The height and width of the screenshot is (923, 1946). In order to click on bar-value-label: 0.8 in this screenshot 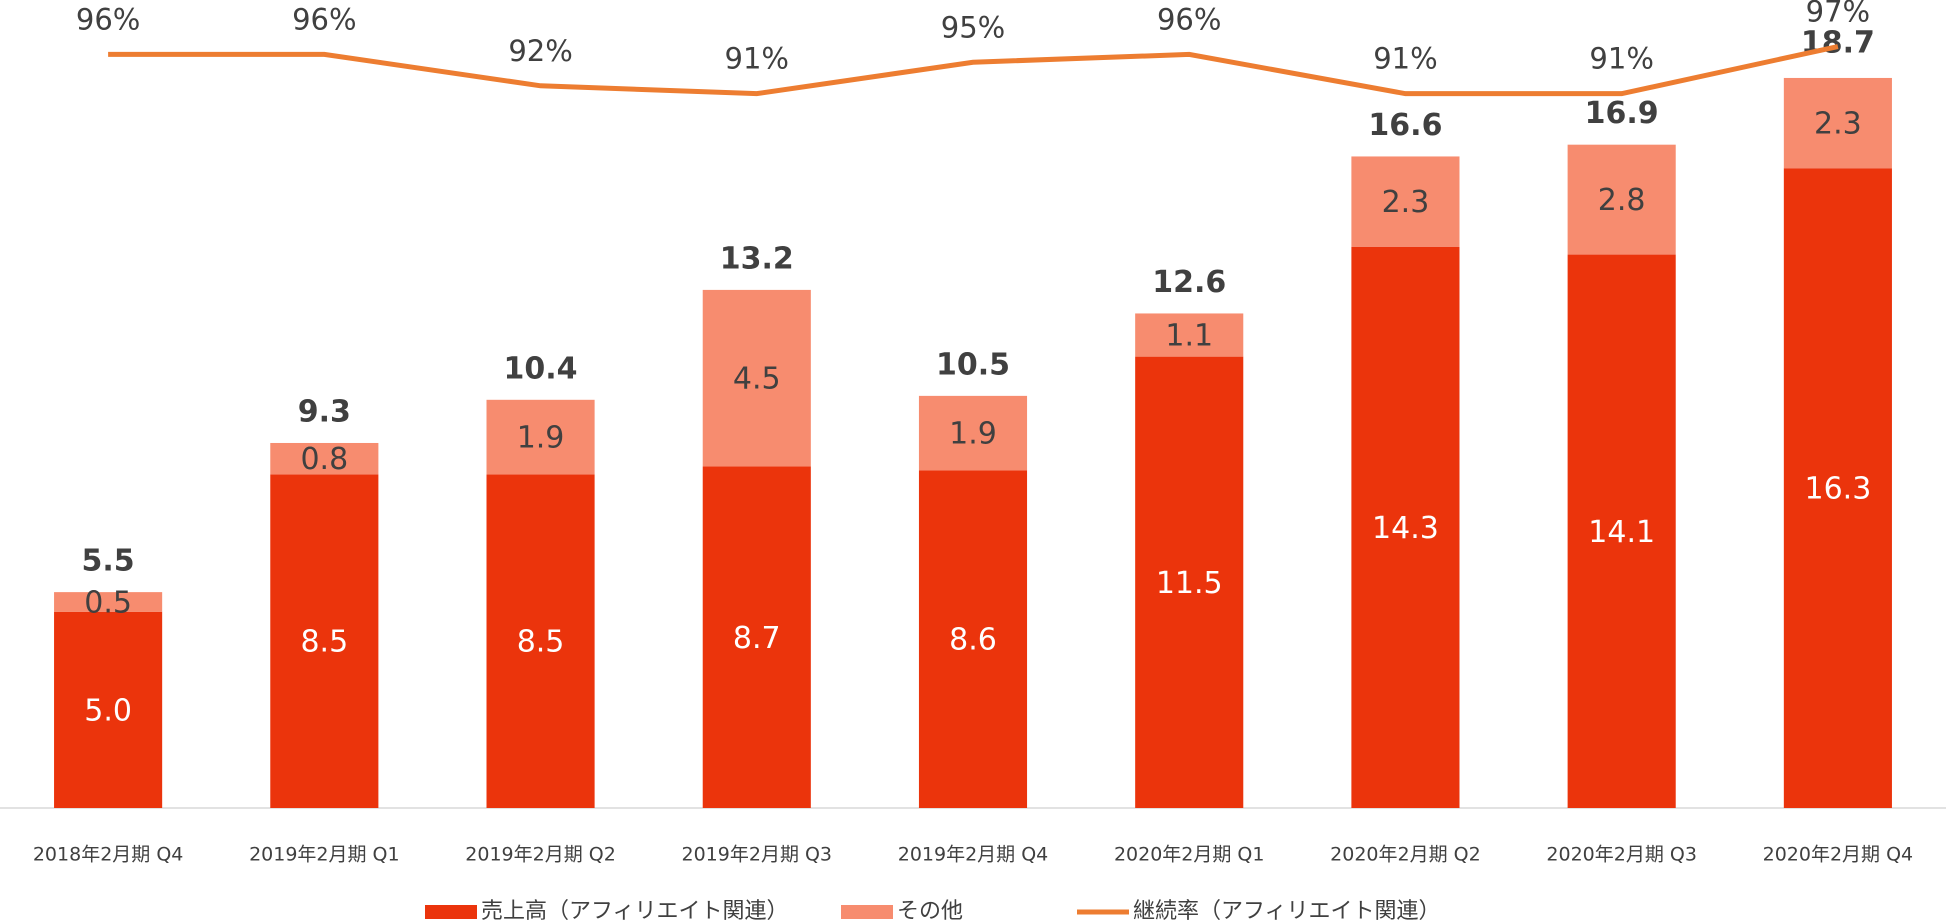, I will do `click(324, 459)`.